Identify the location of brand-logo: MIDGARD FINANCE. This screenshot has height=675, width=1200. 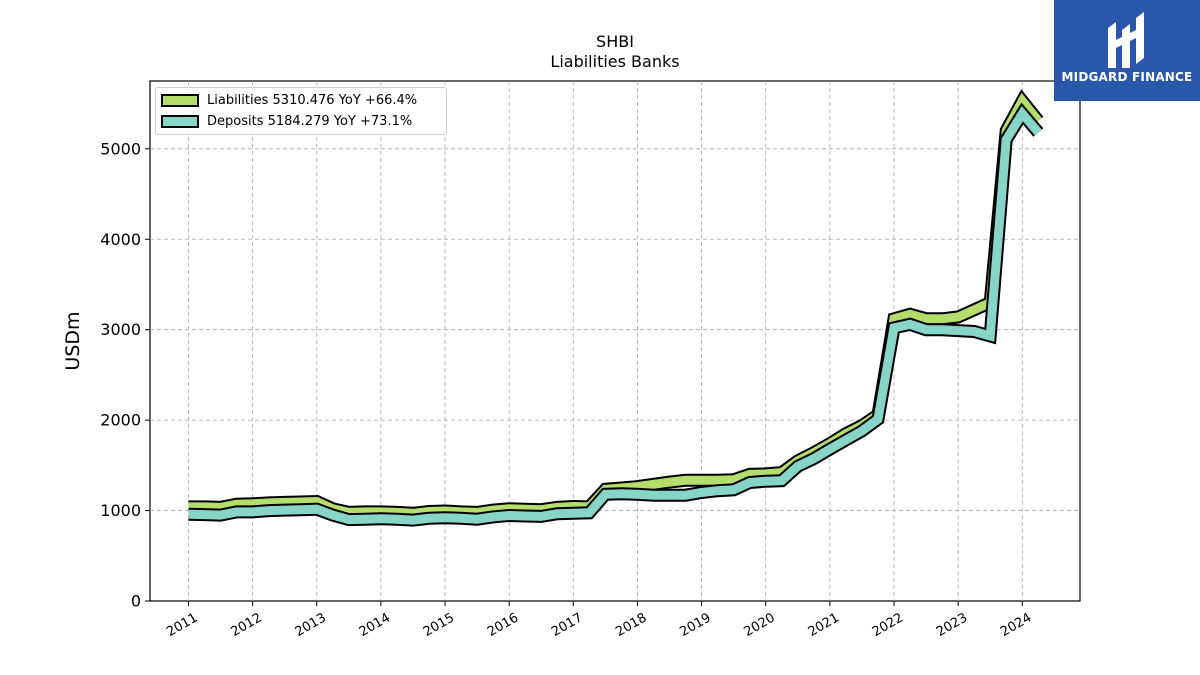
(1127, 50).